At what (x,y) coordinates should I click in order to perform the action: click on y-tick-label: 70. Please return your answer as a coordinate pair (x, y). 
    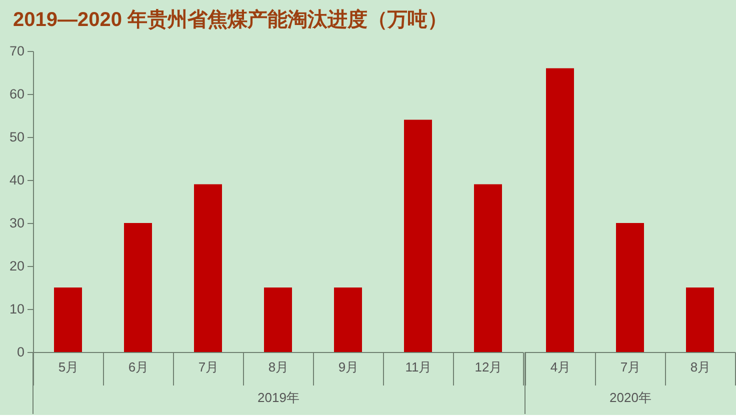
    Looking at the image, I should click on (16, 51).